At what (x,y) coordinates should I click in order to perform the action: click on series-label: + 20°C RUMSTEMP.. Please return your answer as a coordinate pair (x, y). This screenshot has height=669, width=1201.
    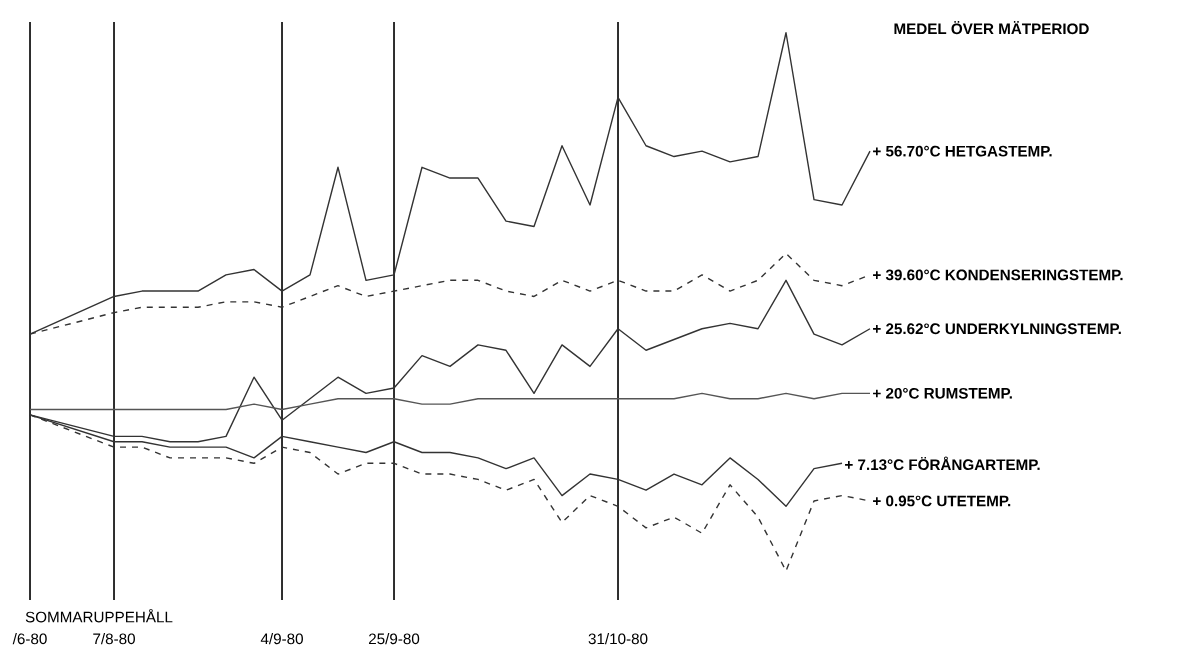
    Looking at the image, I should click on (942, 393).